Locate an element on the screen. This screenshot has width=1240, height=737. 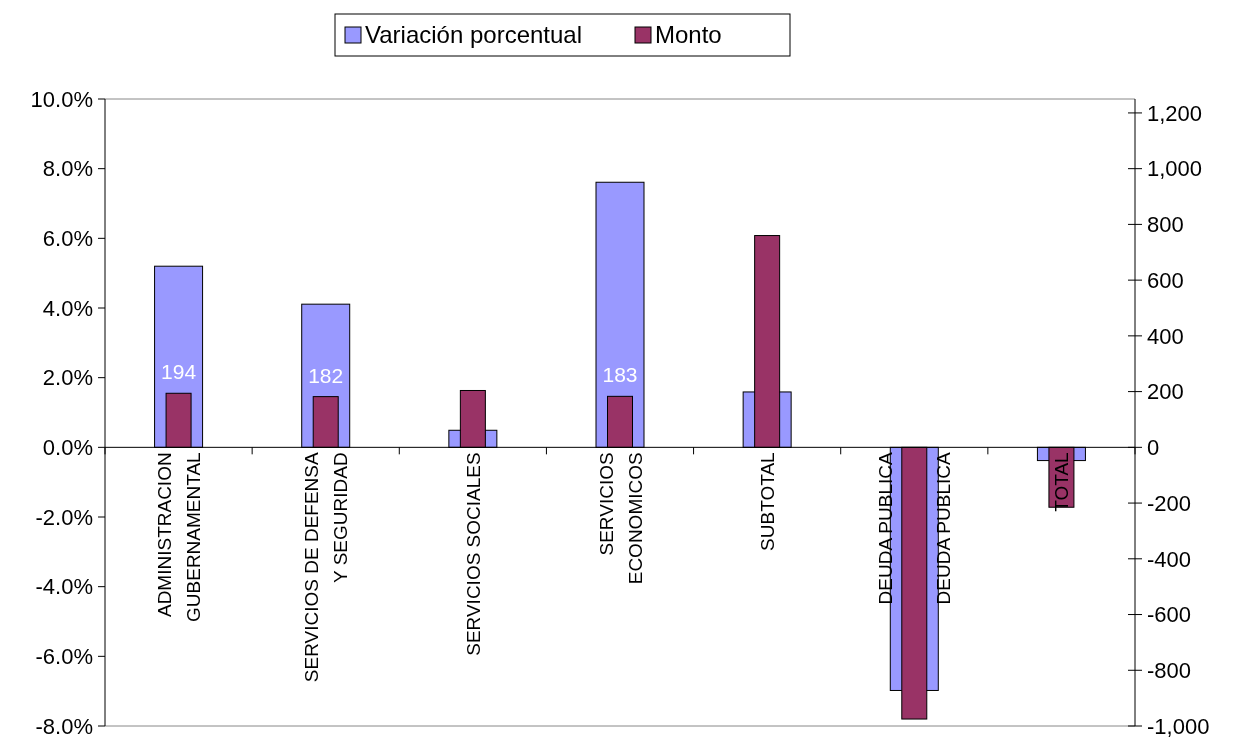
y2-tick-label: -600 is located at coordinates (1169, 615).